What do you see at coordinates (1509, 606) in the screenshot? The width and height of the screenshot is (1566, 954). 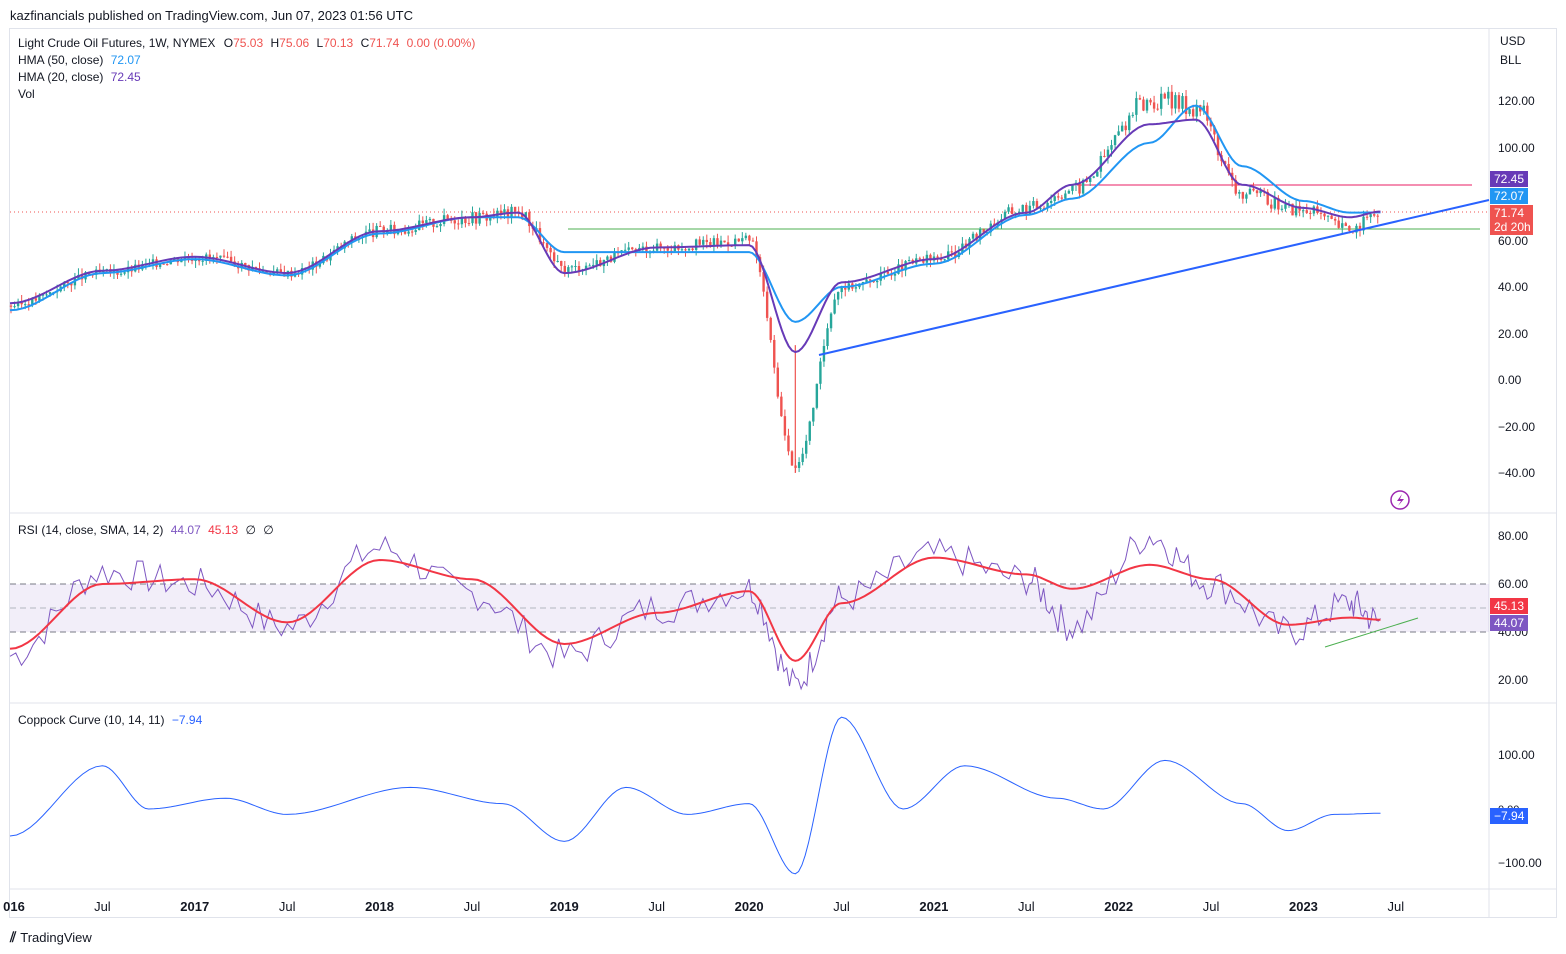 I see `rsi-sma-tag: 45.13` at bounding box center [1509, 606].